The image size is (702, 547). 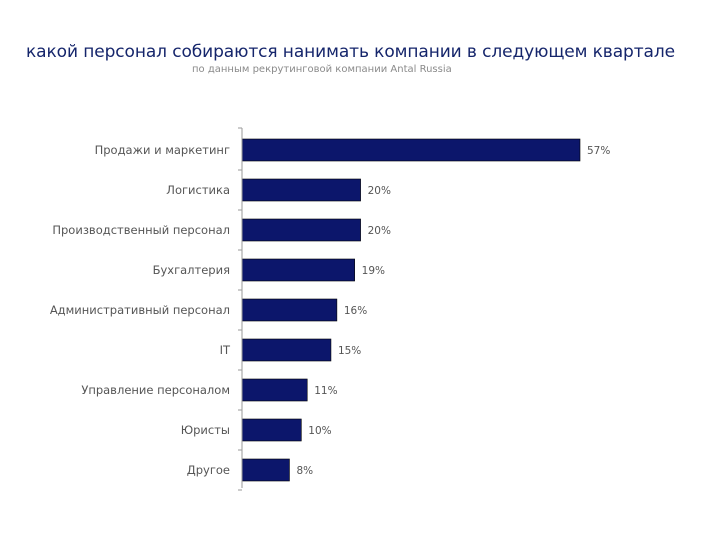 What do you see at coordinates (325, 391) in the screenshot?
I see `value-label: 11%` at bounding box center [325, 391].